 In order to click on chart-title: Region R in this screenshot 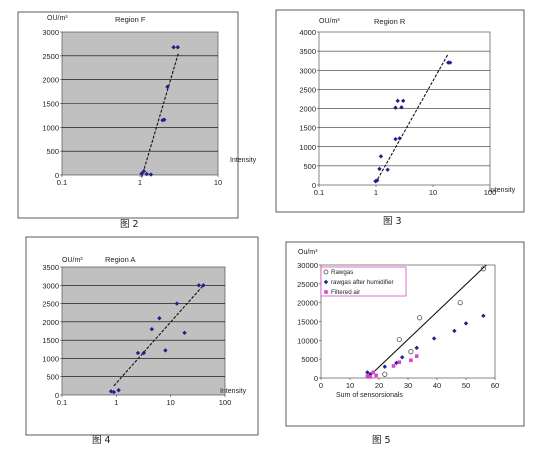, I will do `click(390, 21)`.